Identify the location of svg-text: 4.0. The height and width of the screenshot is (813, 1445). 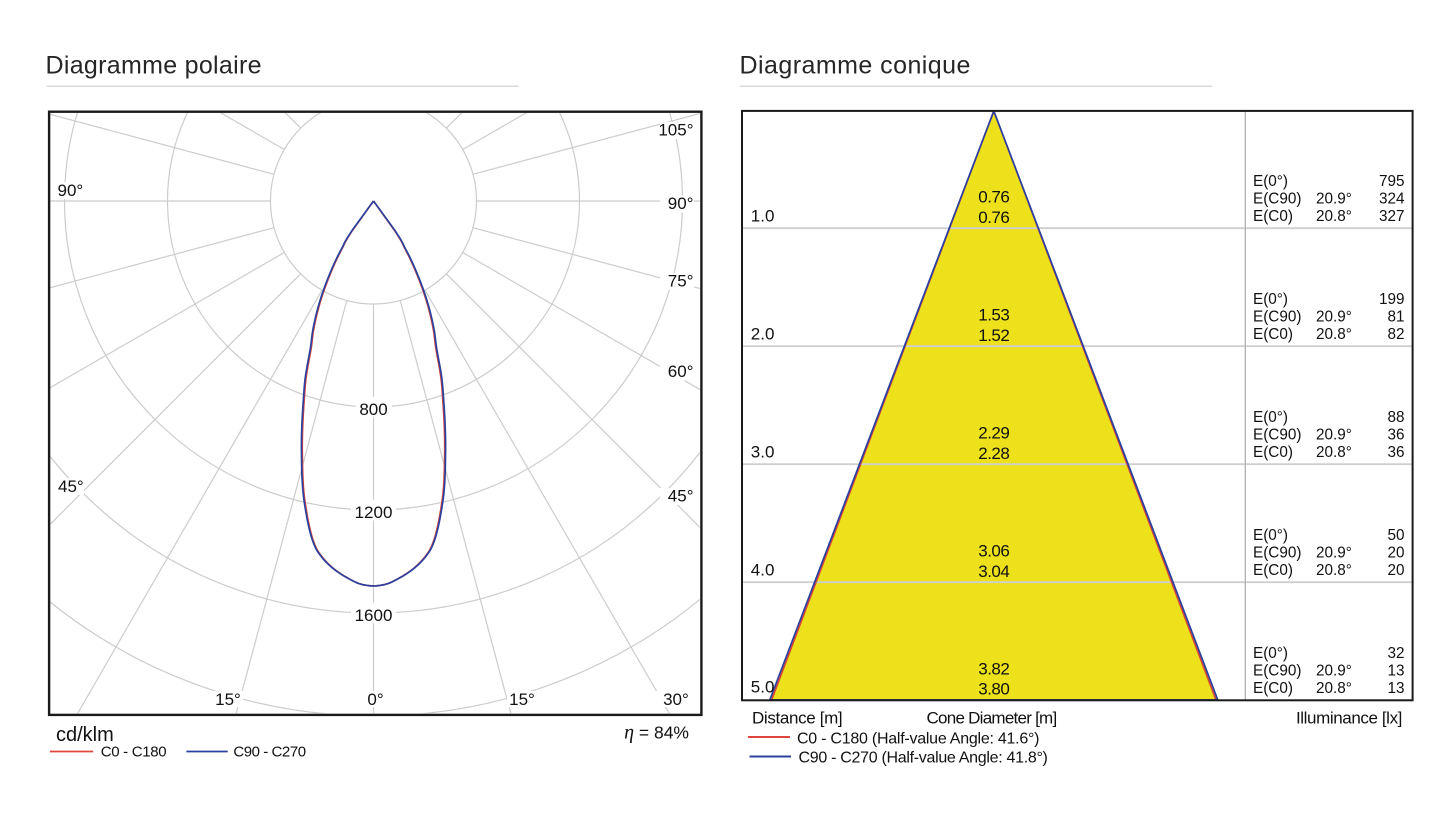
(763, 570).